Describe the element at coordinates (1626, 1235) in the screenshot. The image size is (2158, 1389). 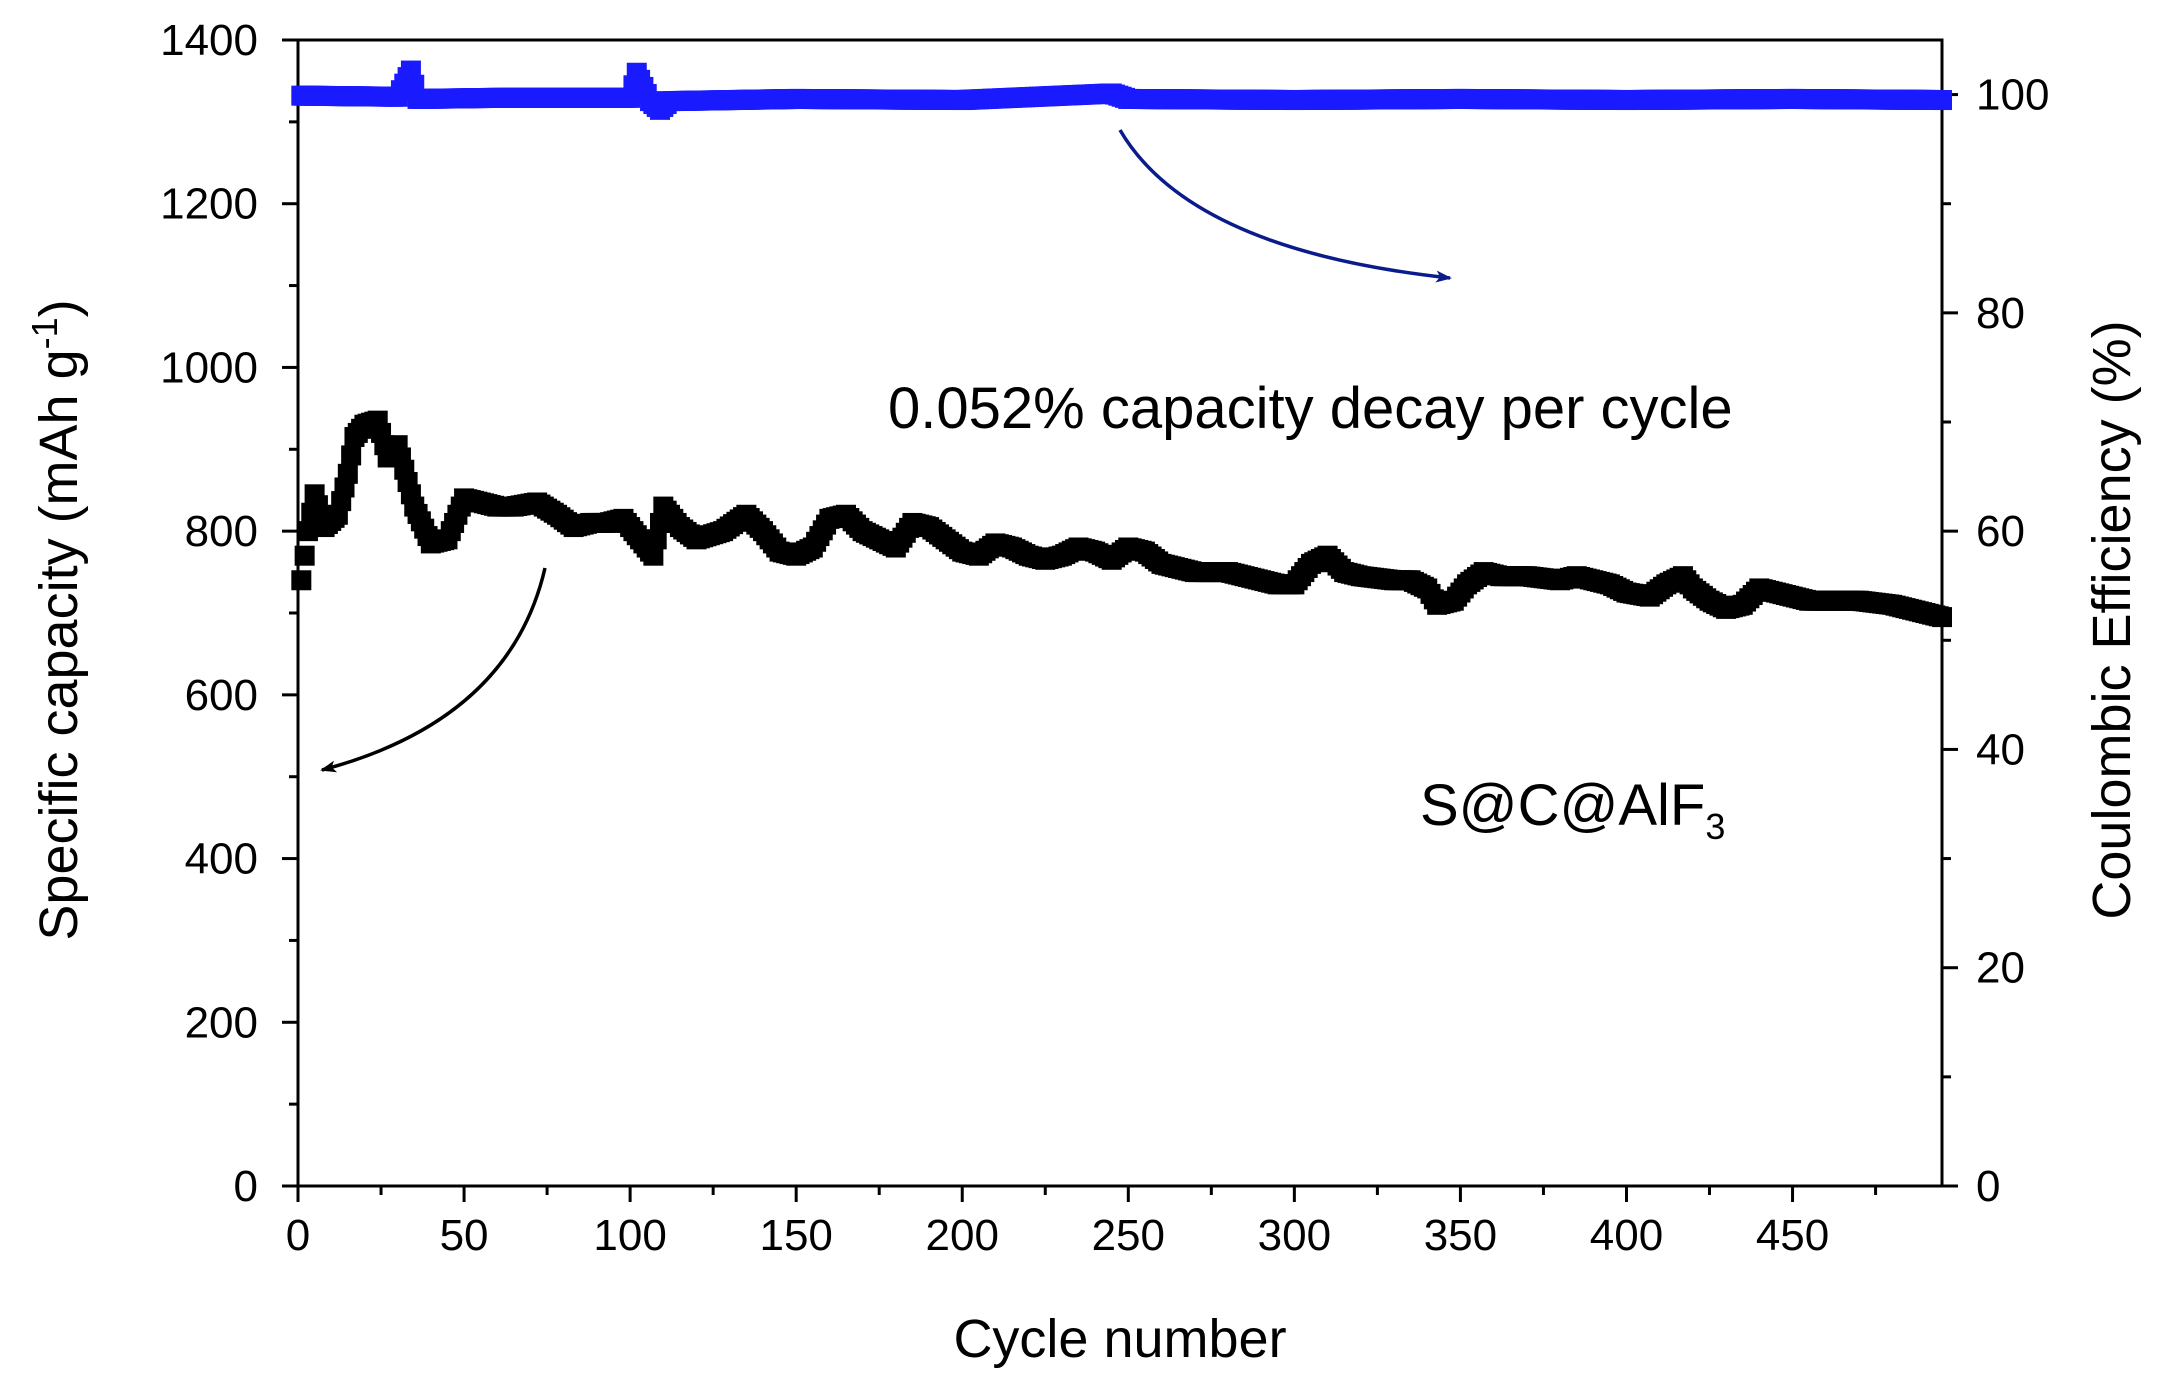
I see `x-tick-label: 400` at that location.